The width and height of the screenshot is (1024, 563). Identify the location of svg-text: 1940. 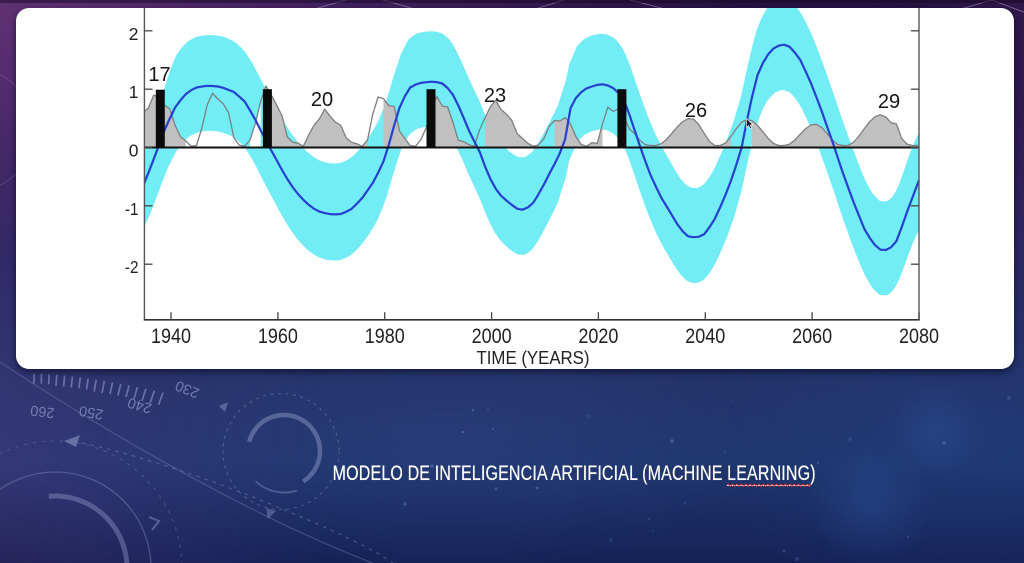
(171, 336).